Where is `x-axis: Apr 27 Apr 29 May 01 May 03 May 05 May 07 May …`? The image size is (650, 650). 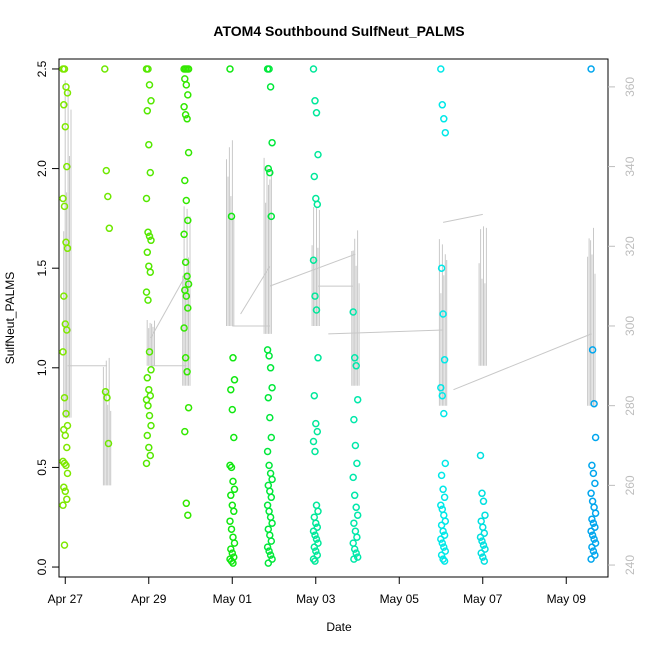 x-axis: Apr 27 Apr 29 May 01 May 03 May 05 May 07 May … is located at coordinates (317, 591).